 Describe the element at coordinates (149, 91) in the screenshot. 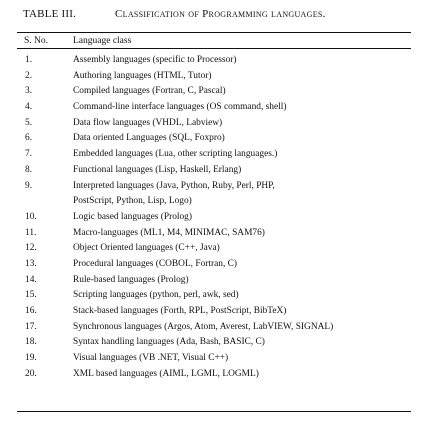

I see `row-language-class: Compiled languages (Fortran, C, Pascal)` at that location.